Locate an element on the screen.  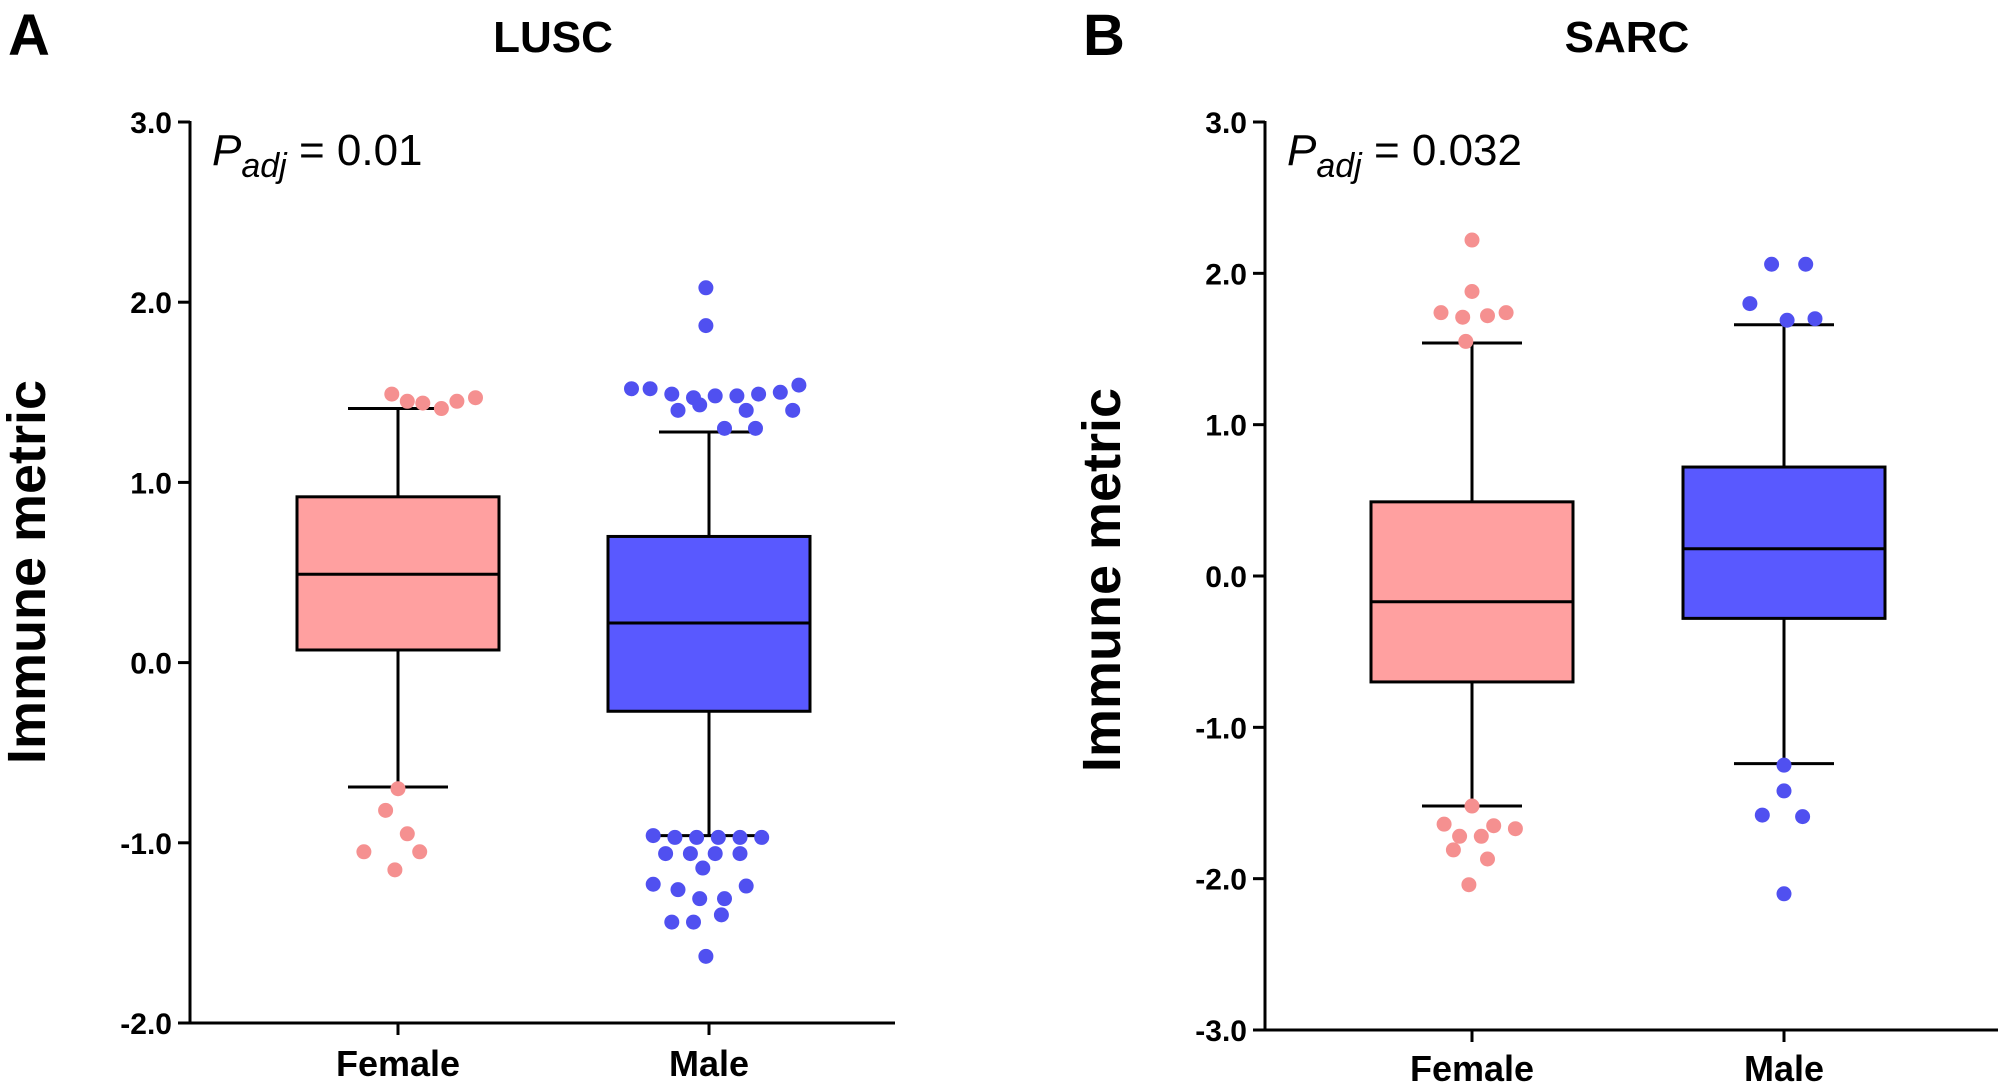
panel-a-y-tick-label: 2.0 is located at coordinates (151, 303).